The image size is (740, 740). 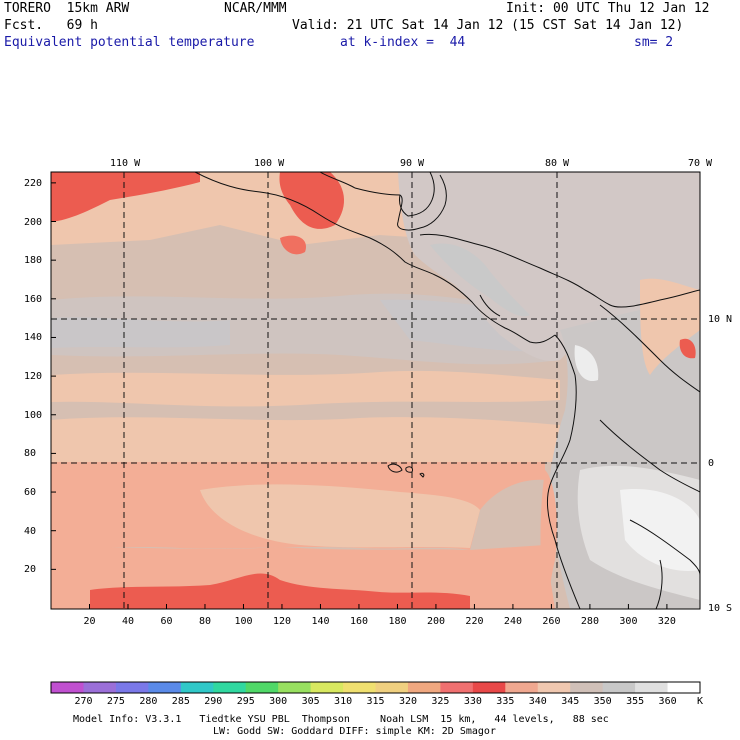 I want to click on colorbar-label: 275, so click(x=115, y=701).